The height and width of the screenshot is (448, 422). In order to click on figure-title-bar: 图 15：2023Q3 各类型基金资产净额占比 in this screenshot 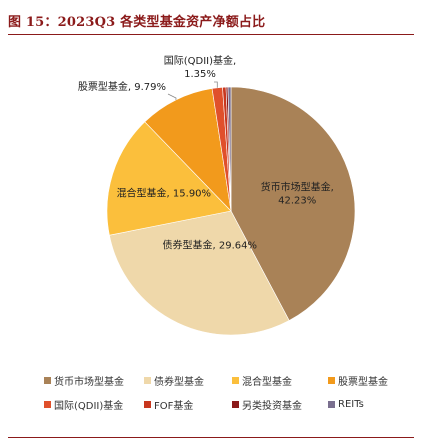, I will do `click(211, 20)`.